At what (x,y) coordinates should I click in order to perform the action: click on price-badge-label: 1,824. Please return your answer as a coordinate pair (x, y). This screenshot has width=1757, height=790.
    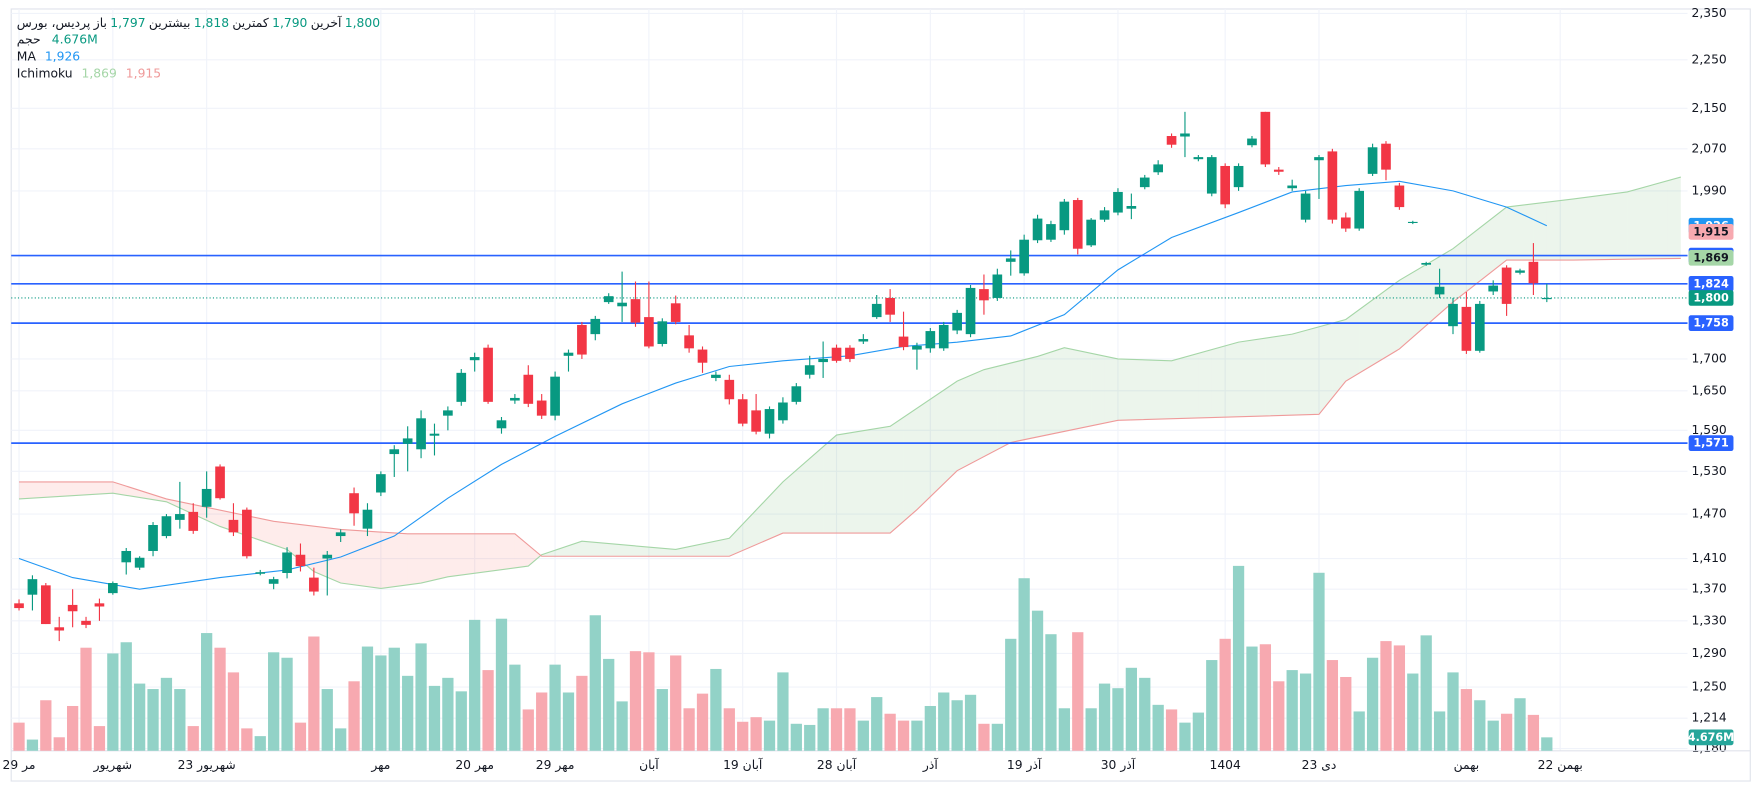
    Looking at the image, I should click on (1711, 283).